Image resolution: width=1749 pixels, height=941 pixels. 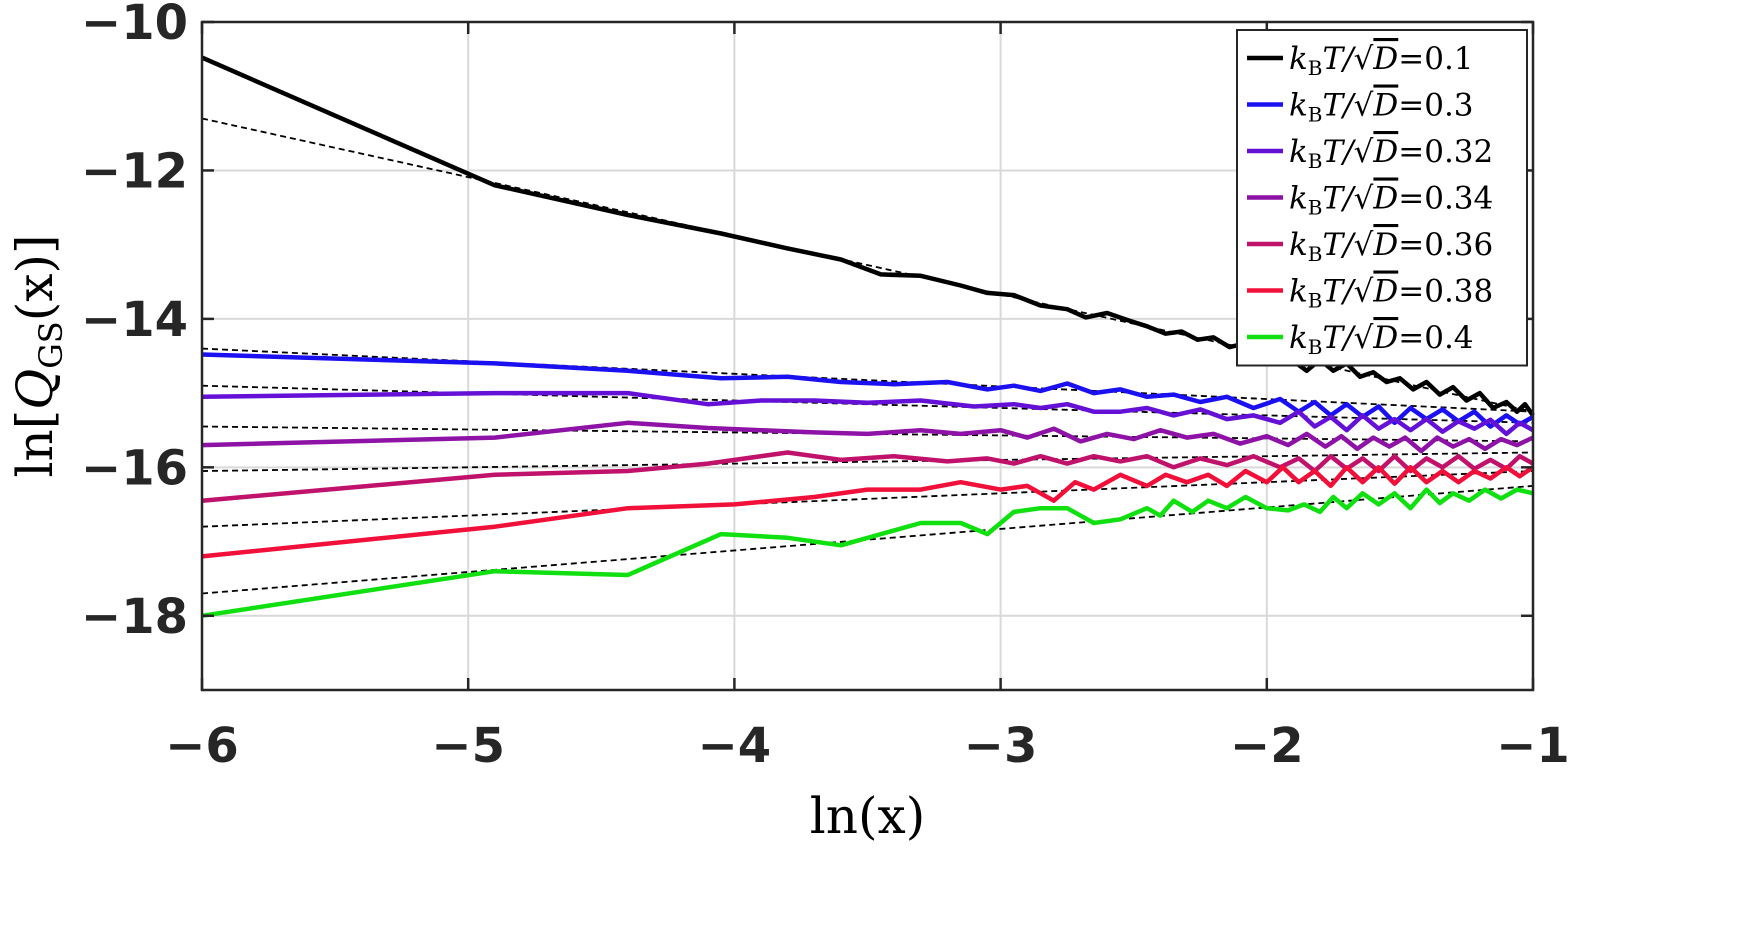 What do you see at coordinates (867, 437) in the screenshot?
I see `series-line-0.34` at bounding box center [867, 437].